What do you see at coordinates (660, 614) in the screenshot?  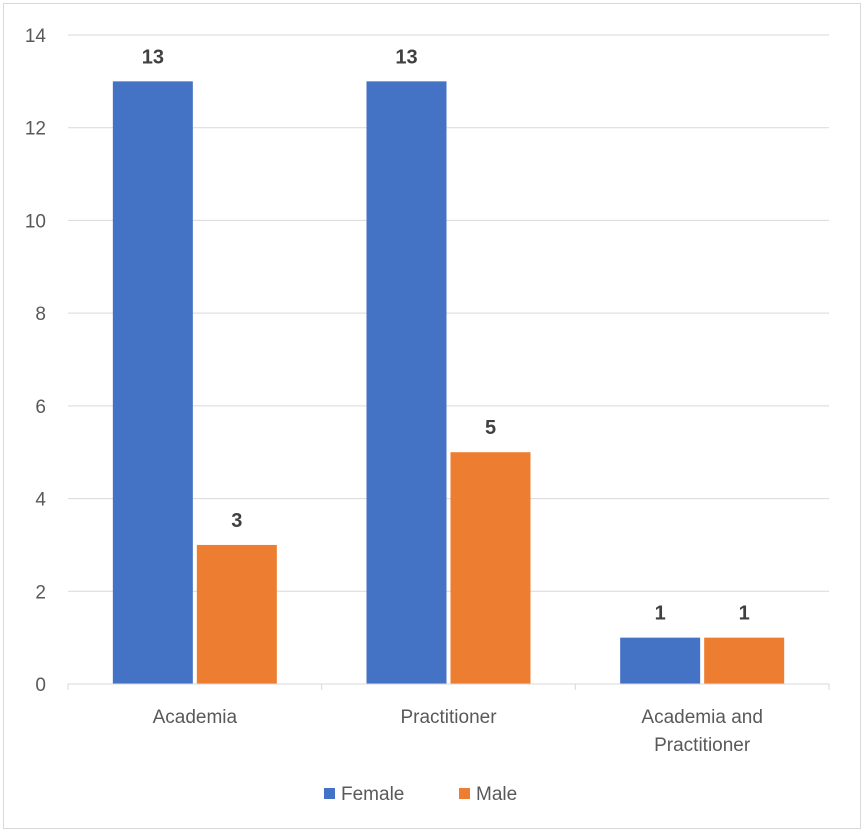 I see `data-label-female-2: 1` at bounding box center [660, 614].